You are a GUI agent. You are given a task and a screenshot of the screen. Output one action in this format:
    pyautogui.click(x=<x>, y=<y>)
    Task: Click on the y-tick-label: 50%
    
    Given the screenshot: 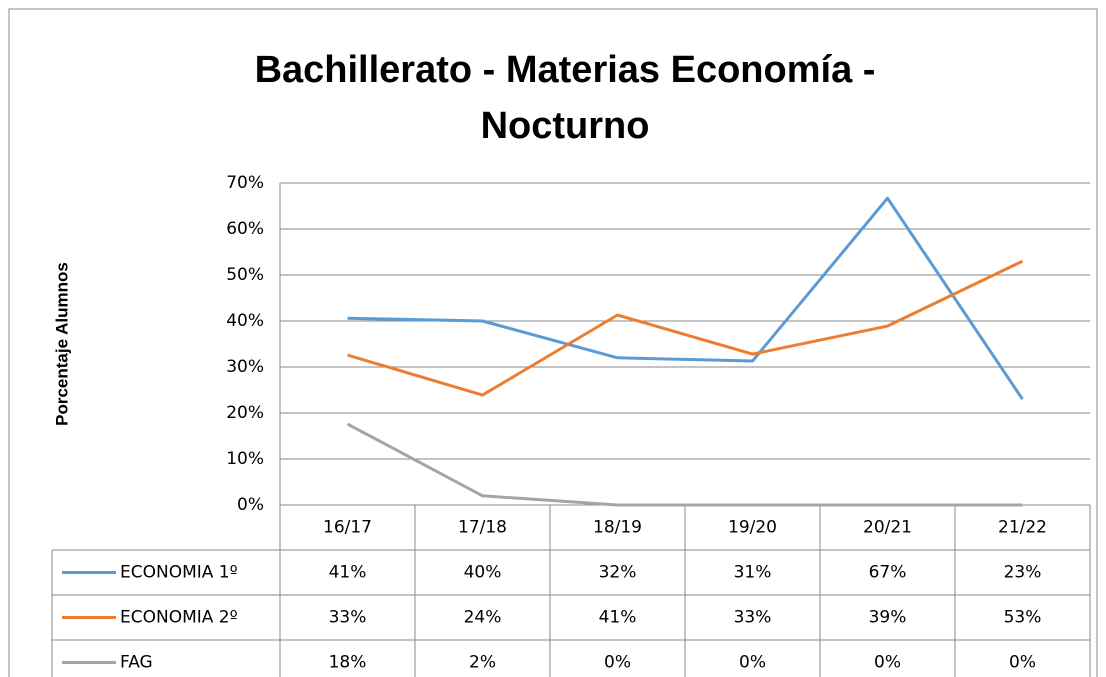 What is the action you would take?
    pyautogui.click(x=245, y=275)
    